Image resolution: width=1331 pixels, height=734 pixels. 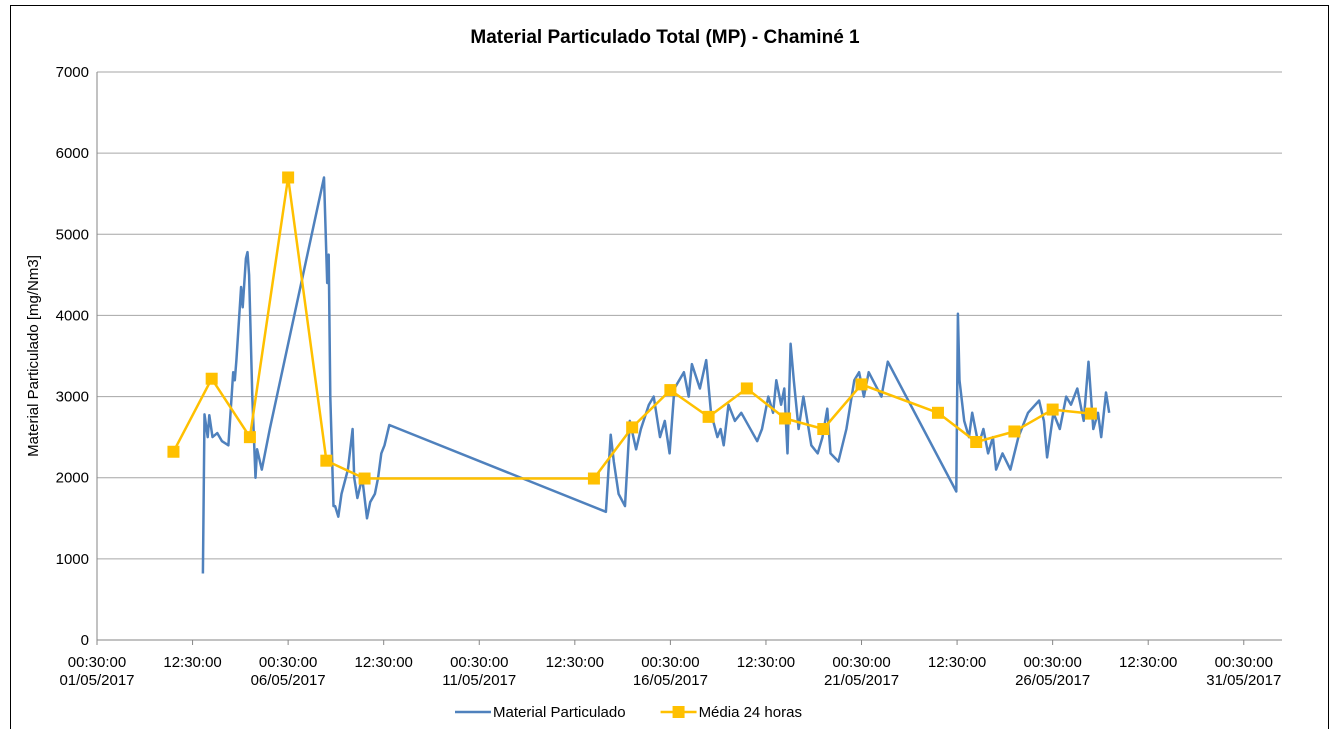 I want to click on y-tick-label: 7000, so click(x=72, y=72).